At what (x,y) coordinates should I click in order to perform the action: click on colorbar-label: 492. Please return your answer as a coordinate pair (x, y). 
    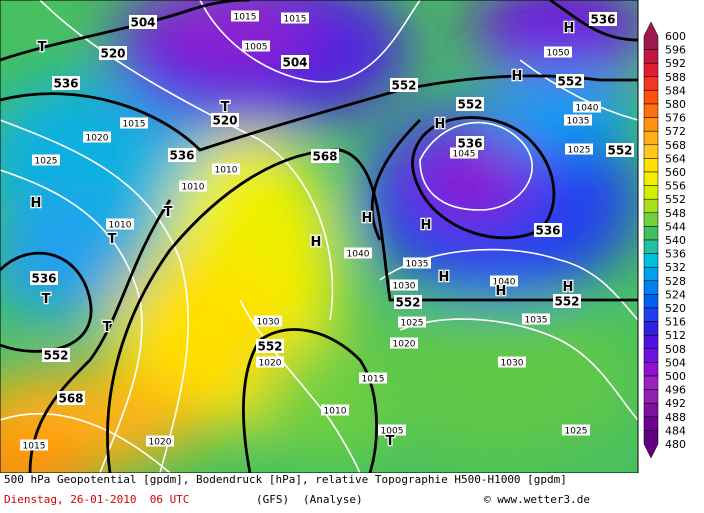
    Looking at the image, I should click on (675, 403).